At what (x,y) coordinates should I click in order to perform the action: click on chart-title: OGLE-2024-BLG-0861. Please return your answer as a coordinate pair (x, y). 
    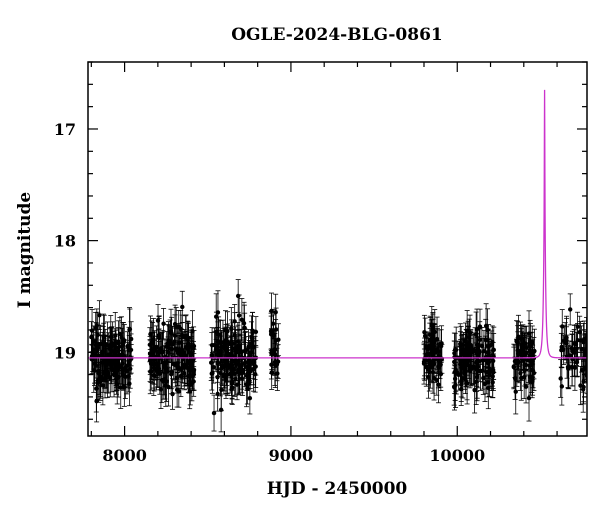
    Looking at the image, I should click on (337, 35).